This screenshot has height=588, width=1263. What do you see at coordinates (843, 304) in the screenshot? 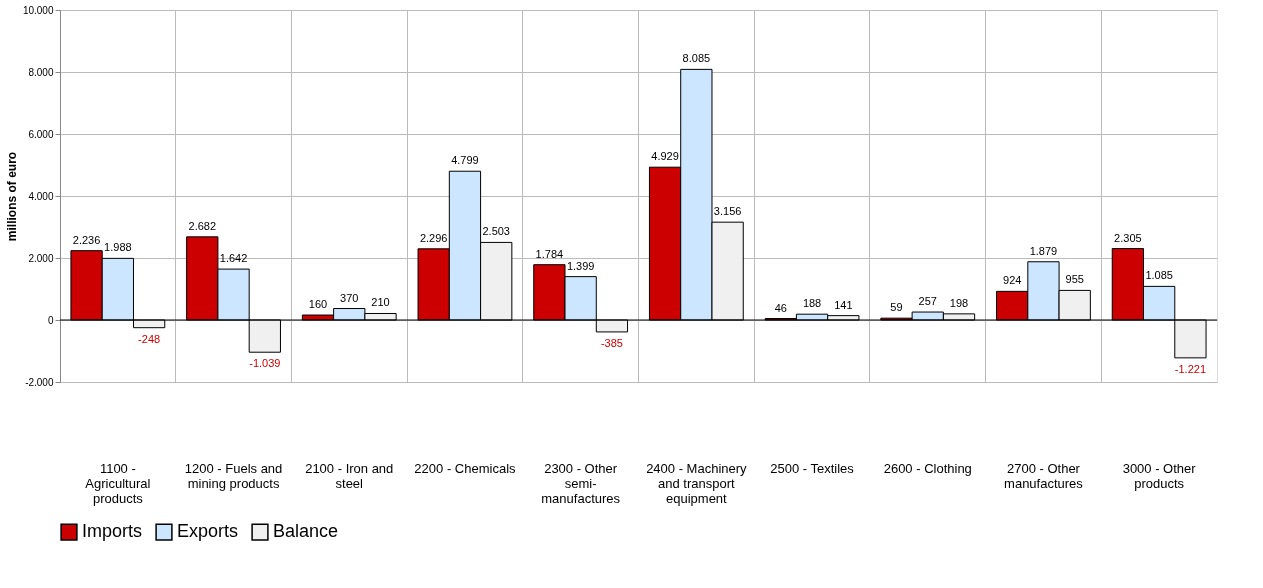
I see `data-label: 141` at bounding box center [843, 304].